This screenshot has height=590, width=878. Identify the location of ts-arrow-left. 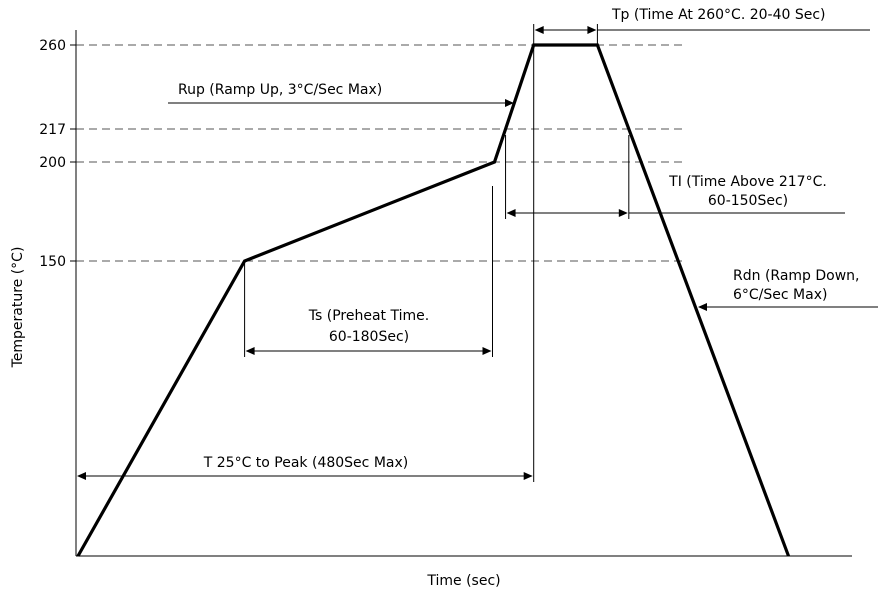
(250, 351).